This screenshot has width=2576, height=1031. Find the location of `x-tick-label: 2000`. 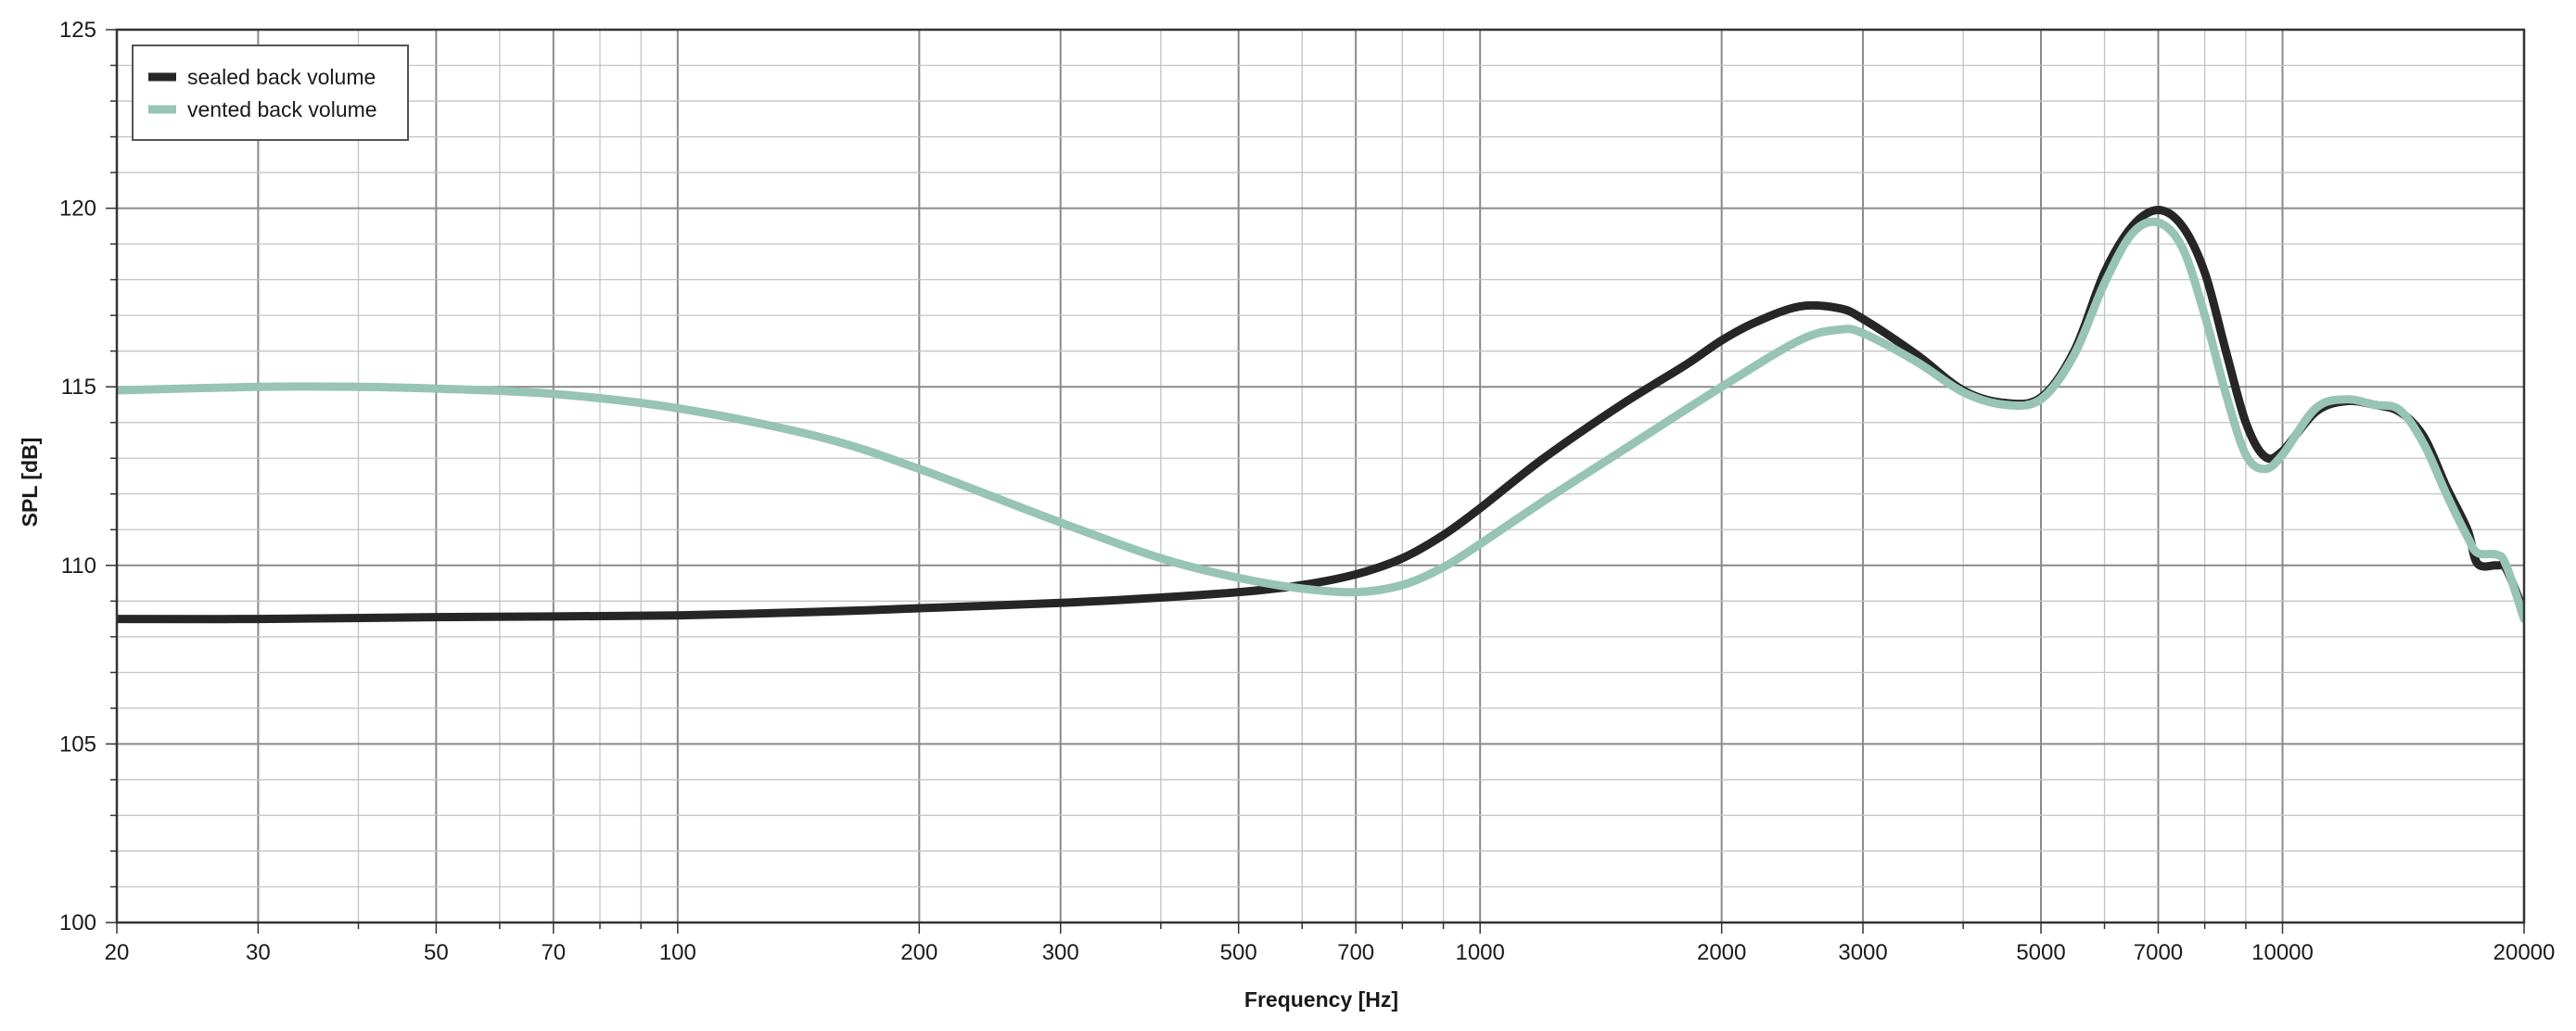

x-tick-label: 2000 is located at coordinates (1721, 952).